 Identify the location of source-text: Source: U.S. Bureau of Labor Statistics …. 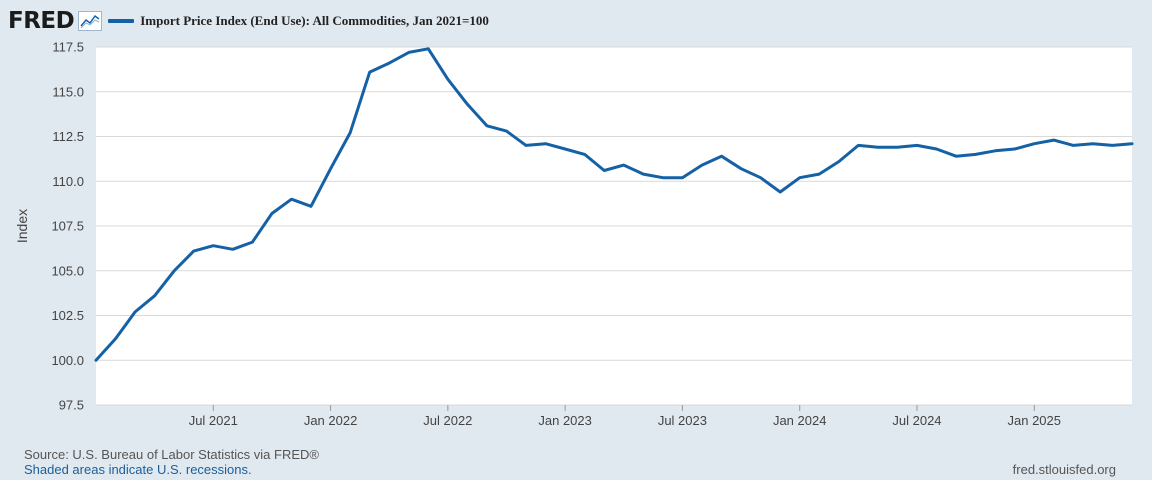
(171, 454).